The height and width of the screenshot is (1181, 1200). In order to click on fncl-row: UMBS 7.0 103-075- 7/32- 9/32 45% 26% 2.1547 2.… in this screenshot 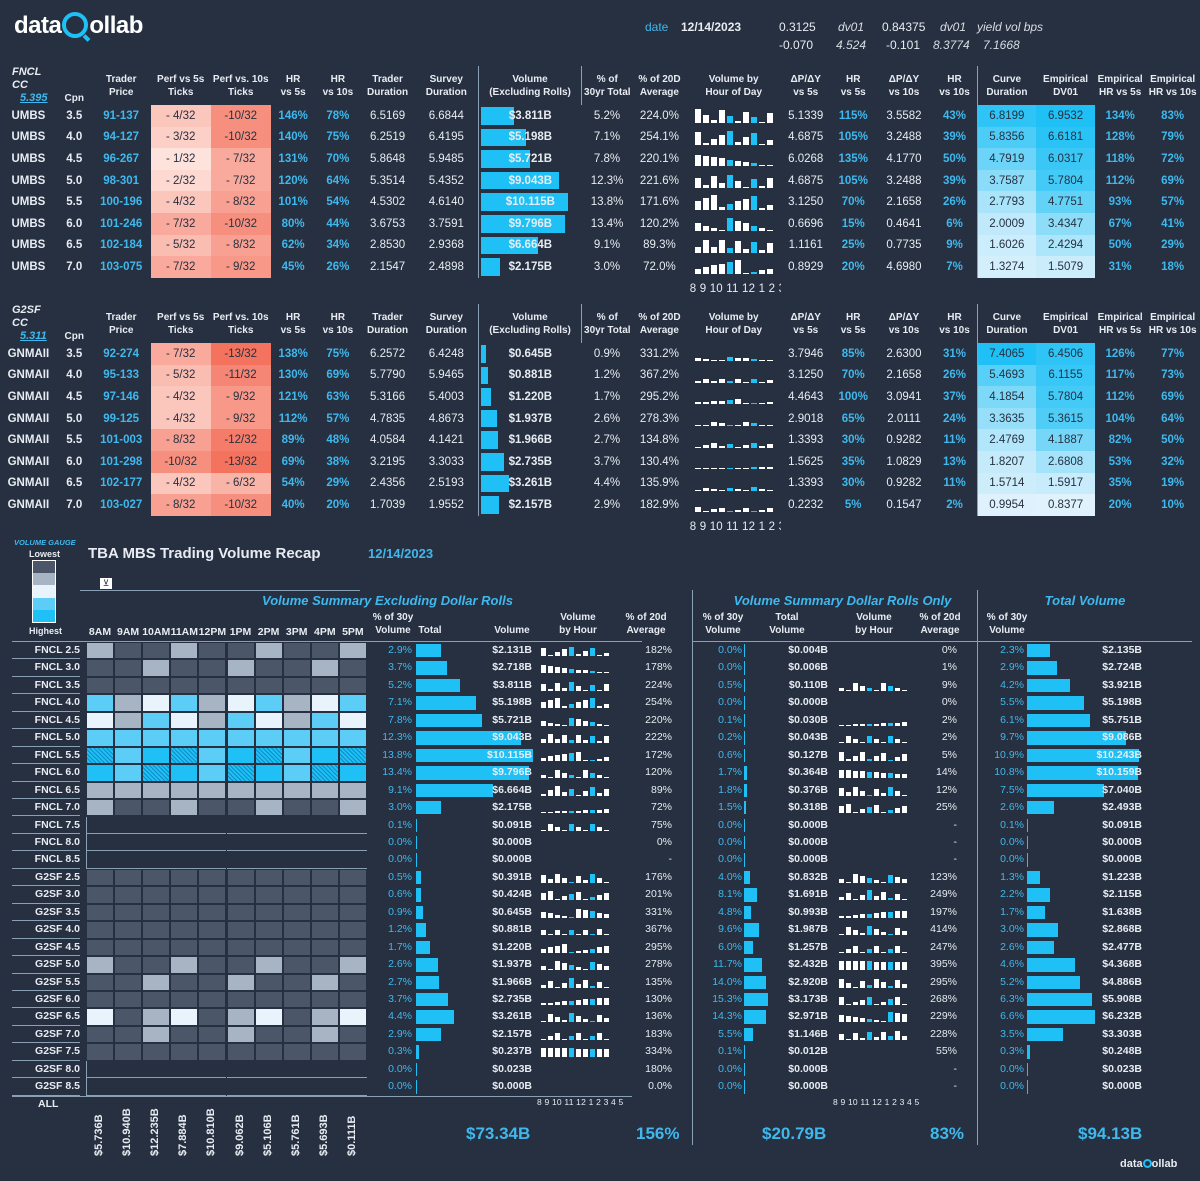, I will do `click(600, 267)`.